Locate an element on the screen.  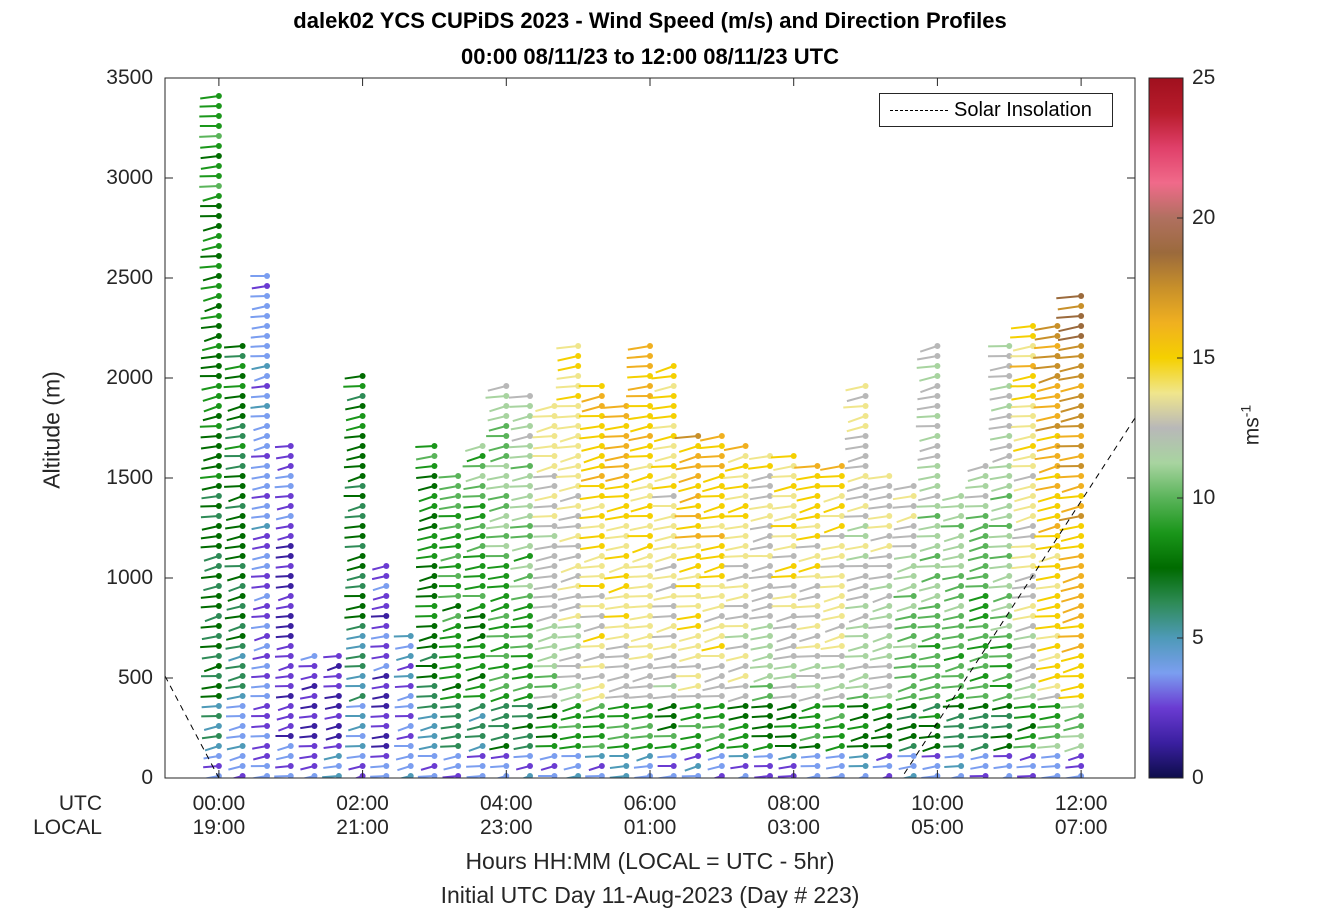
x-tick-label-utc: 00:00 is located at coordinates (219, 803).